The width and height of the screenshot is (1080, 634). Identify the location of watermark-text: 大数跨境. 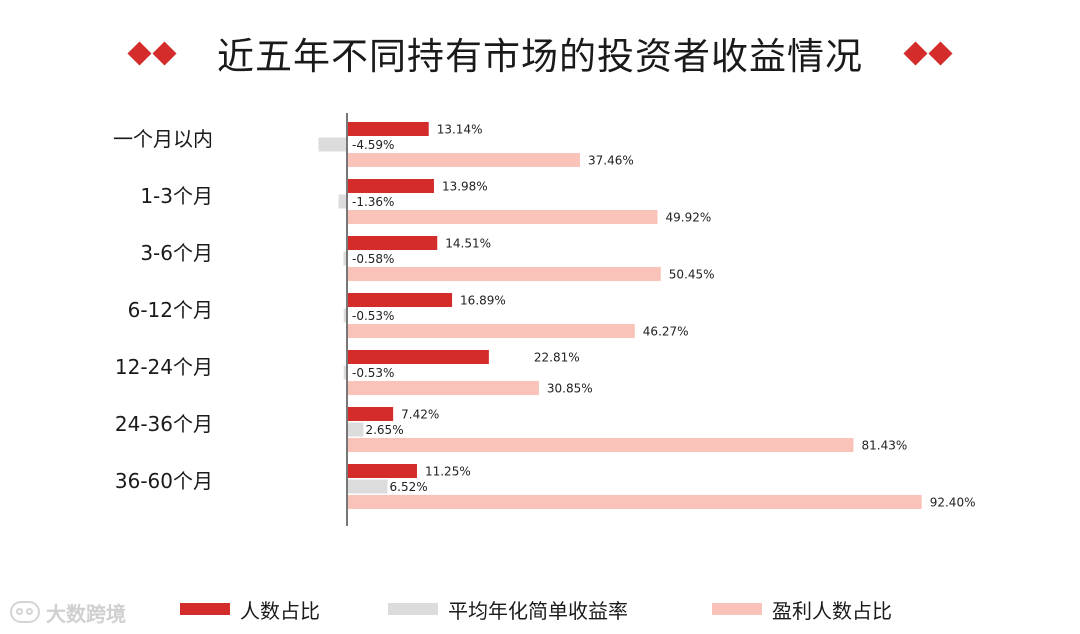
(86, 613).